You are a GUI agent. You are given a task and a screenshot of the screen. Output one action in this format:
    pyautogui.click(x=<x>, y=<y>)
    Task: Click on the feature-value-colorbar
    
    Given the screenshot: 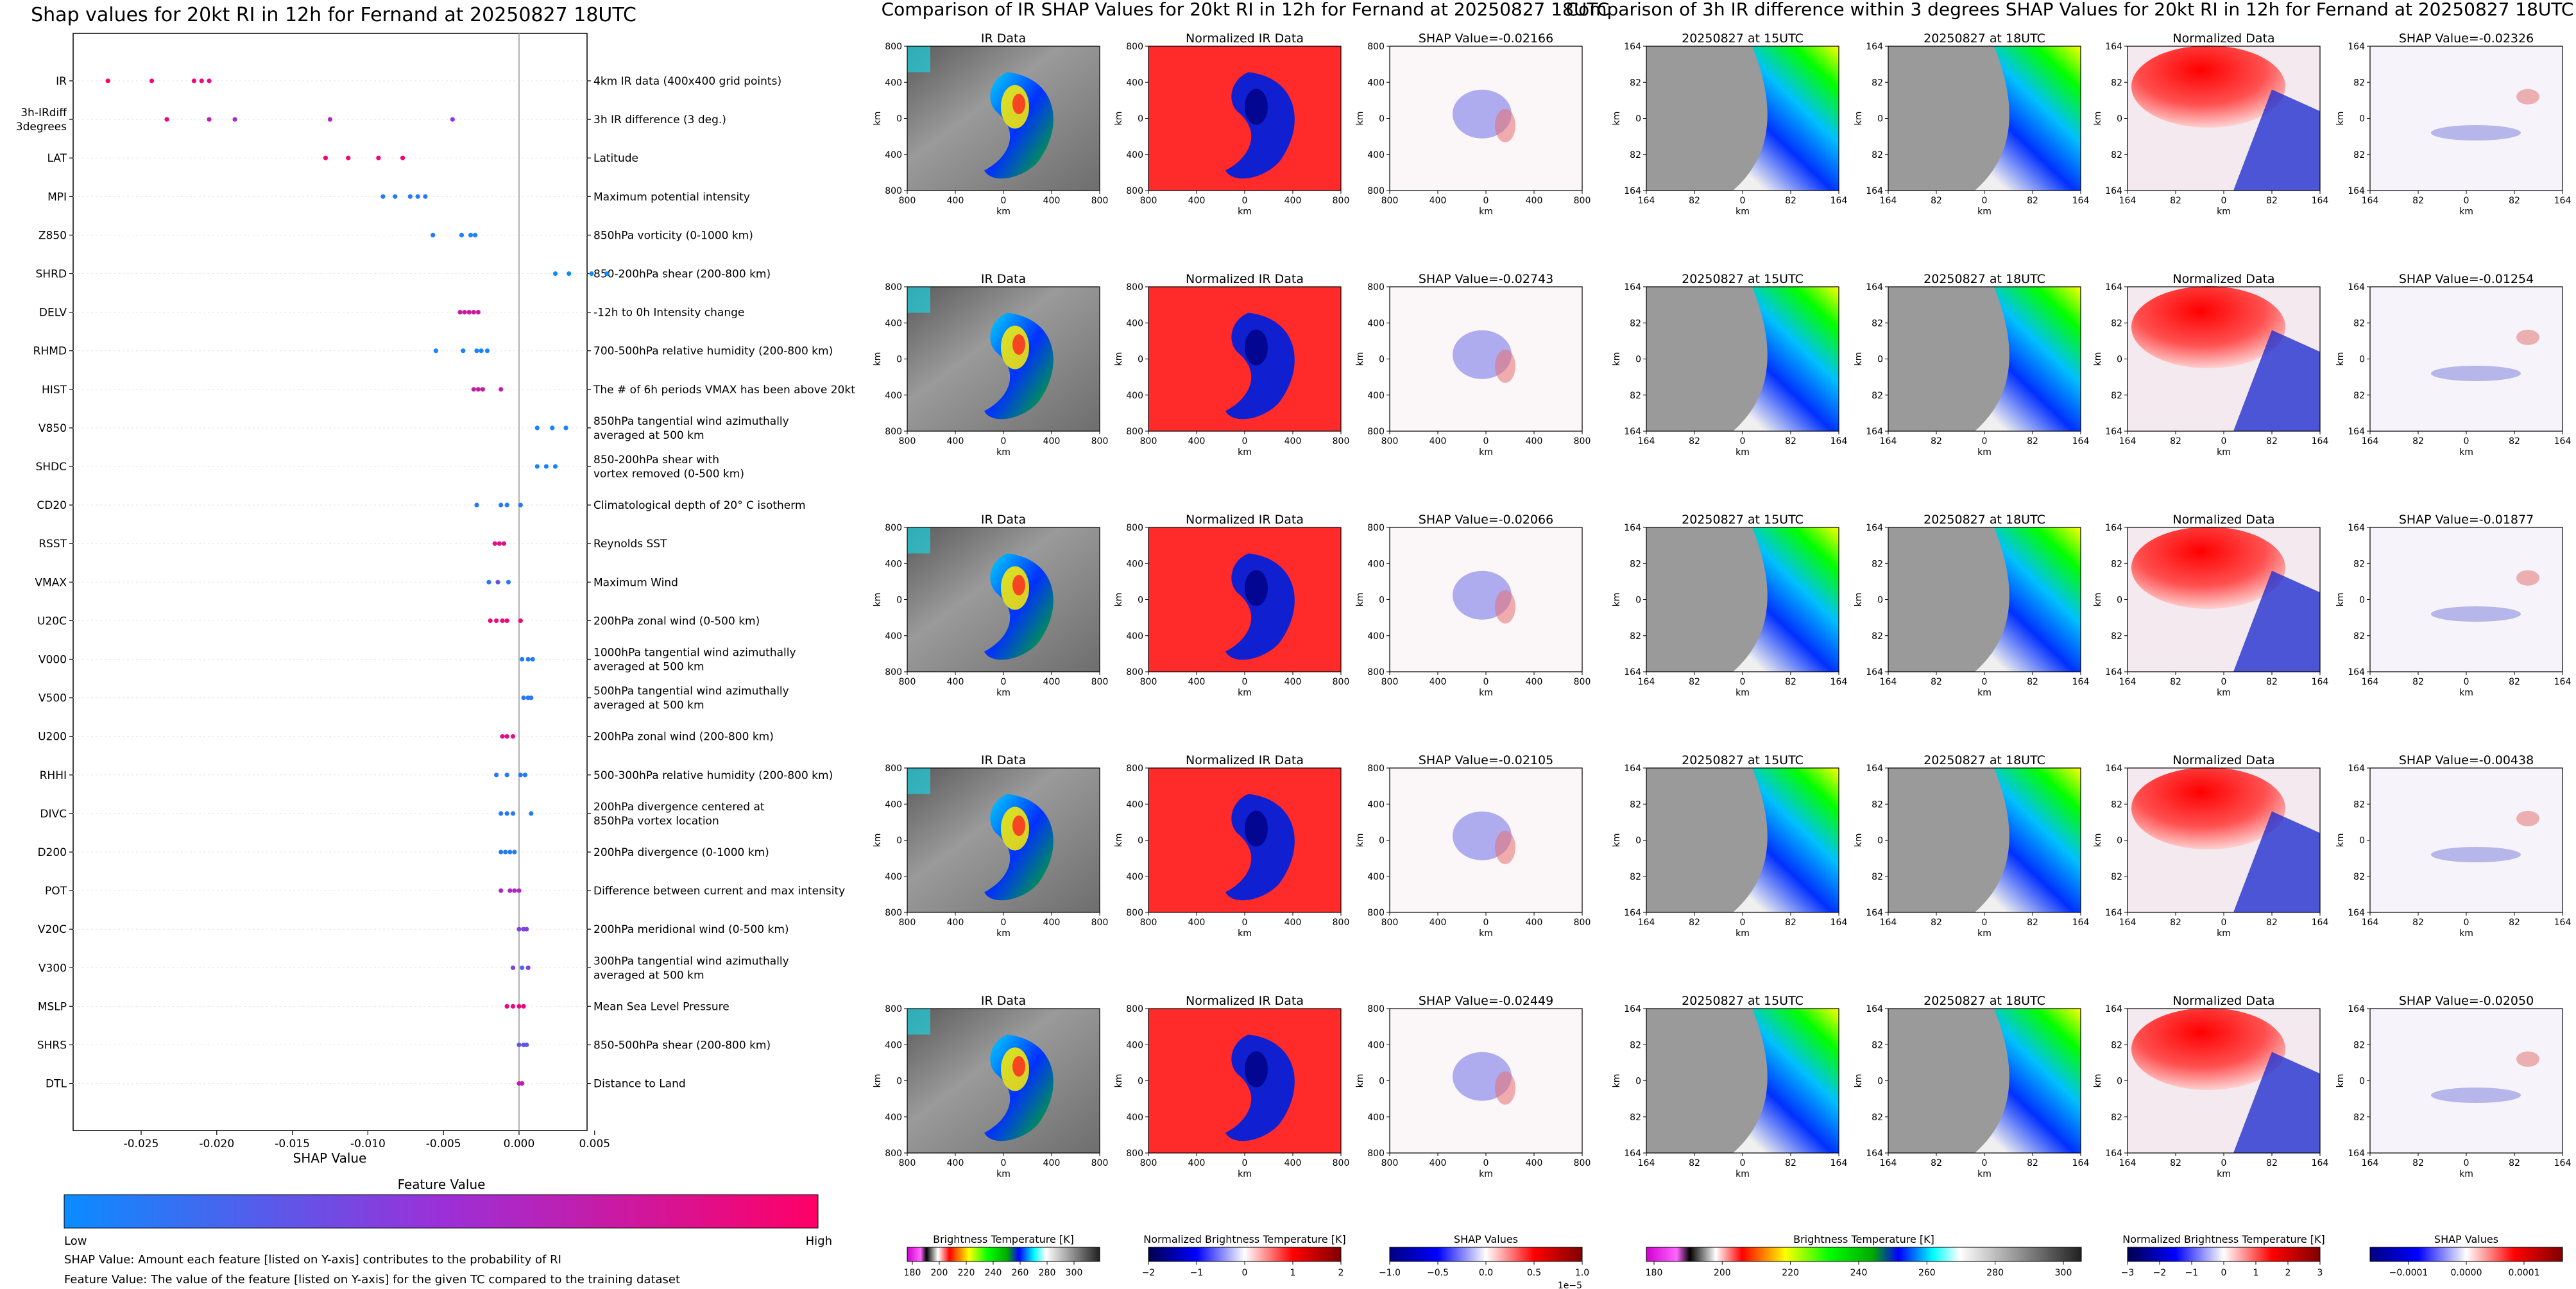 What is the action you would take?
    pyautogui.click(x=441, y=1211)
    